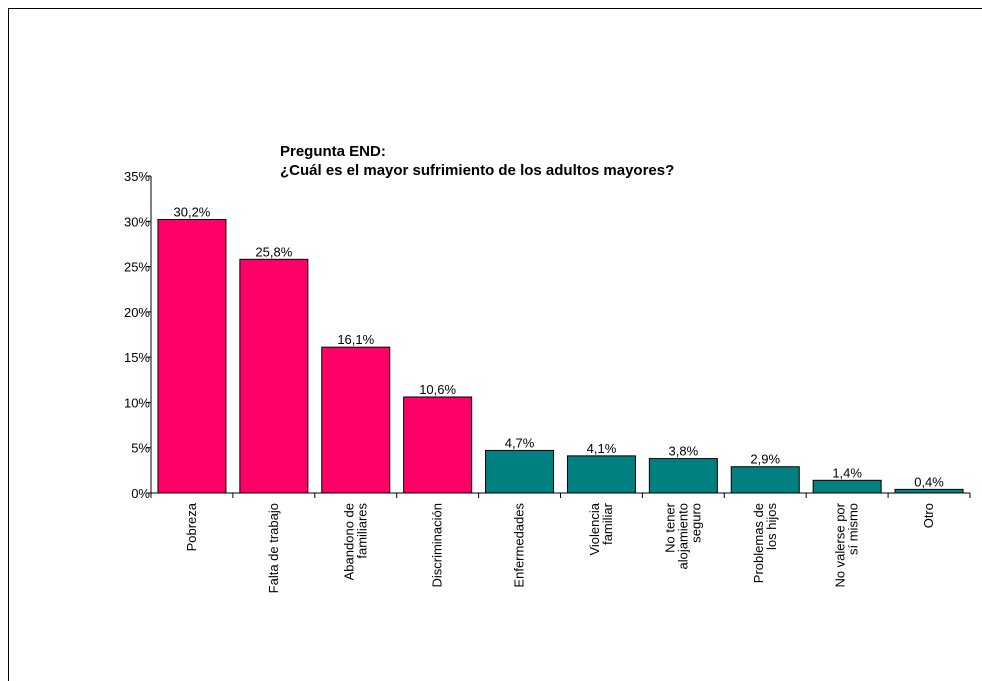 This screenshot has height=681, width=982. I want to click on x-tick-label-line: Pobreza, so click(191, 526).